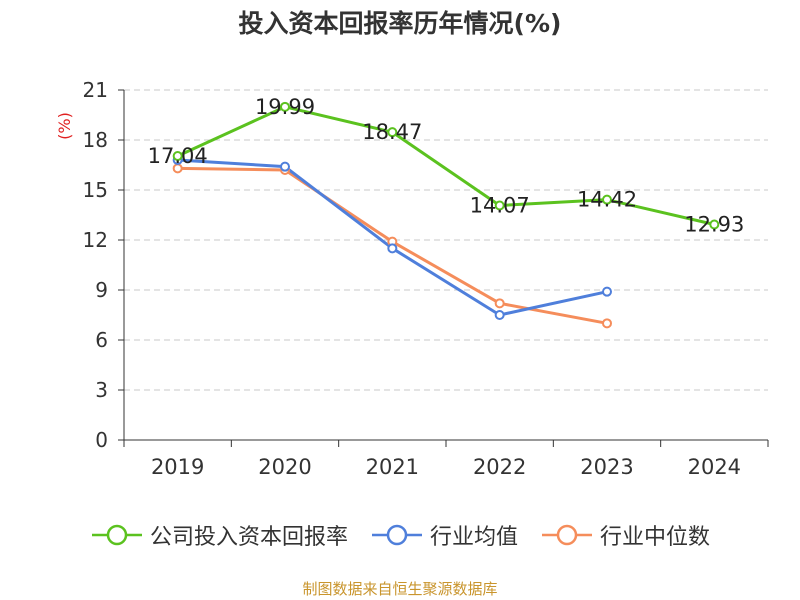 Image resolution: width=800 pixels, height=600 pixels. Describe the element at coordinates (400, 23) in the screenshot. I see `chart-title: 投入资本回报率历年情况(%)` at that location.